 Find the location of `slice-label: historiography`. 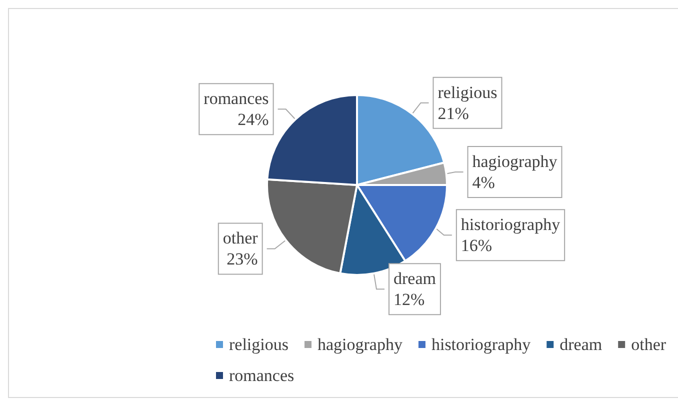

slice-label: historiography is located at coordinates (510, 224).